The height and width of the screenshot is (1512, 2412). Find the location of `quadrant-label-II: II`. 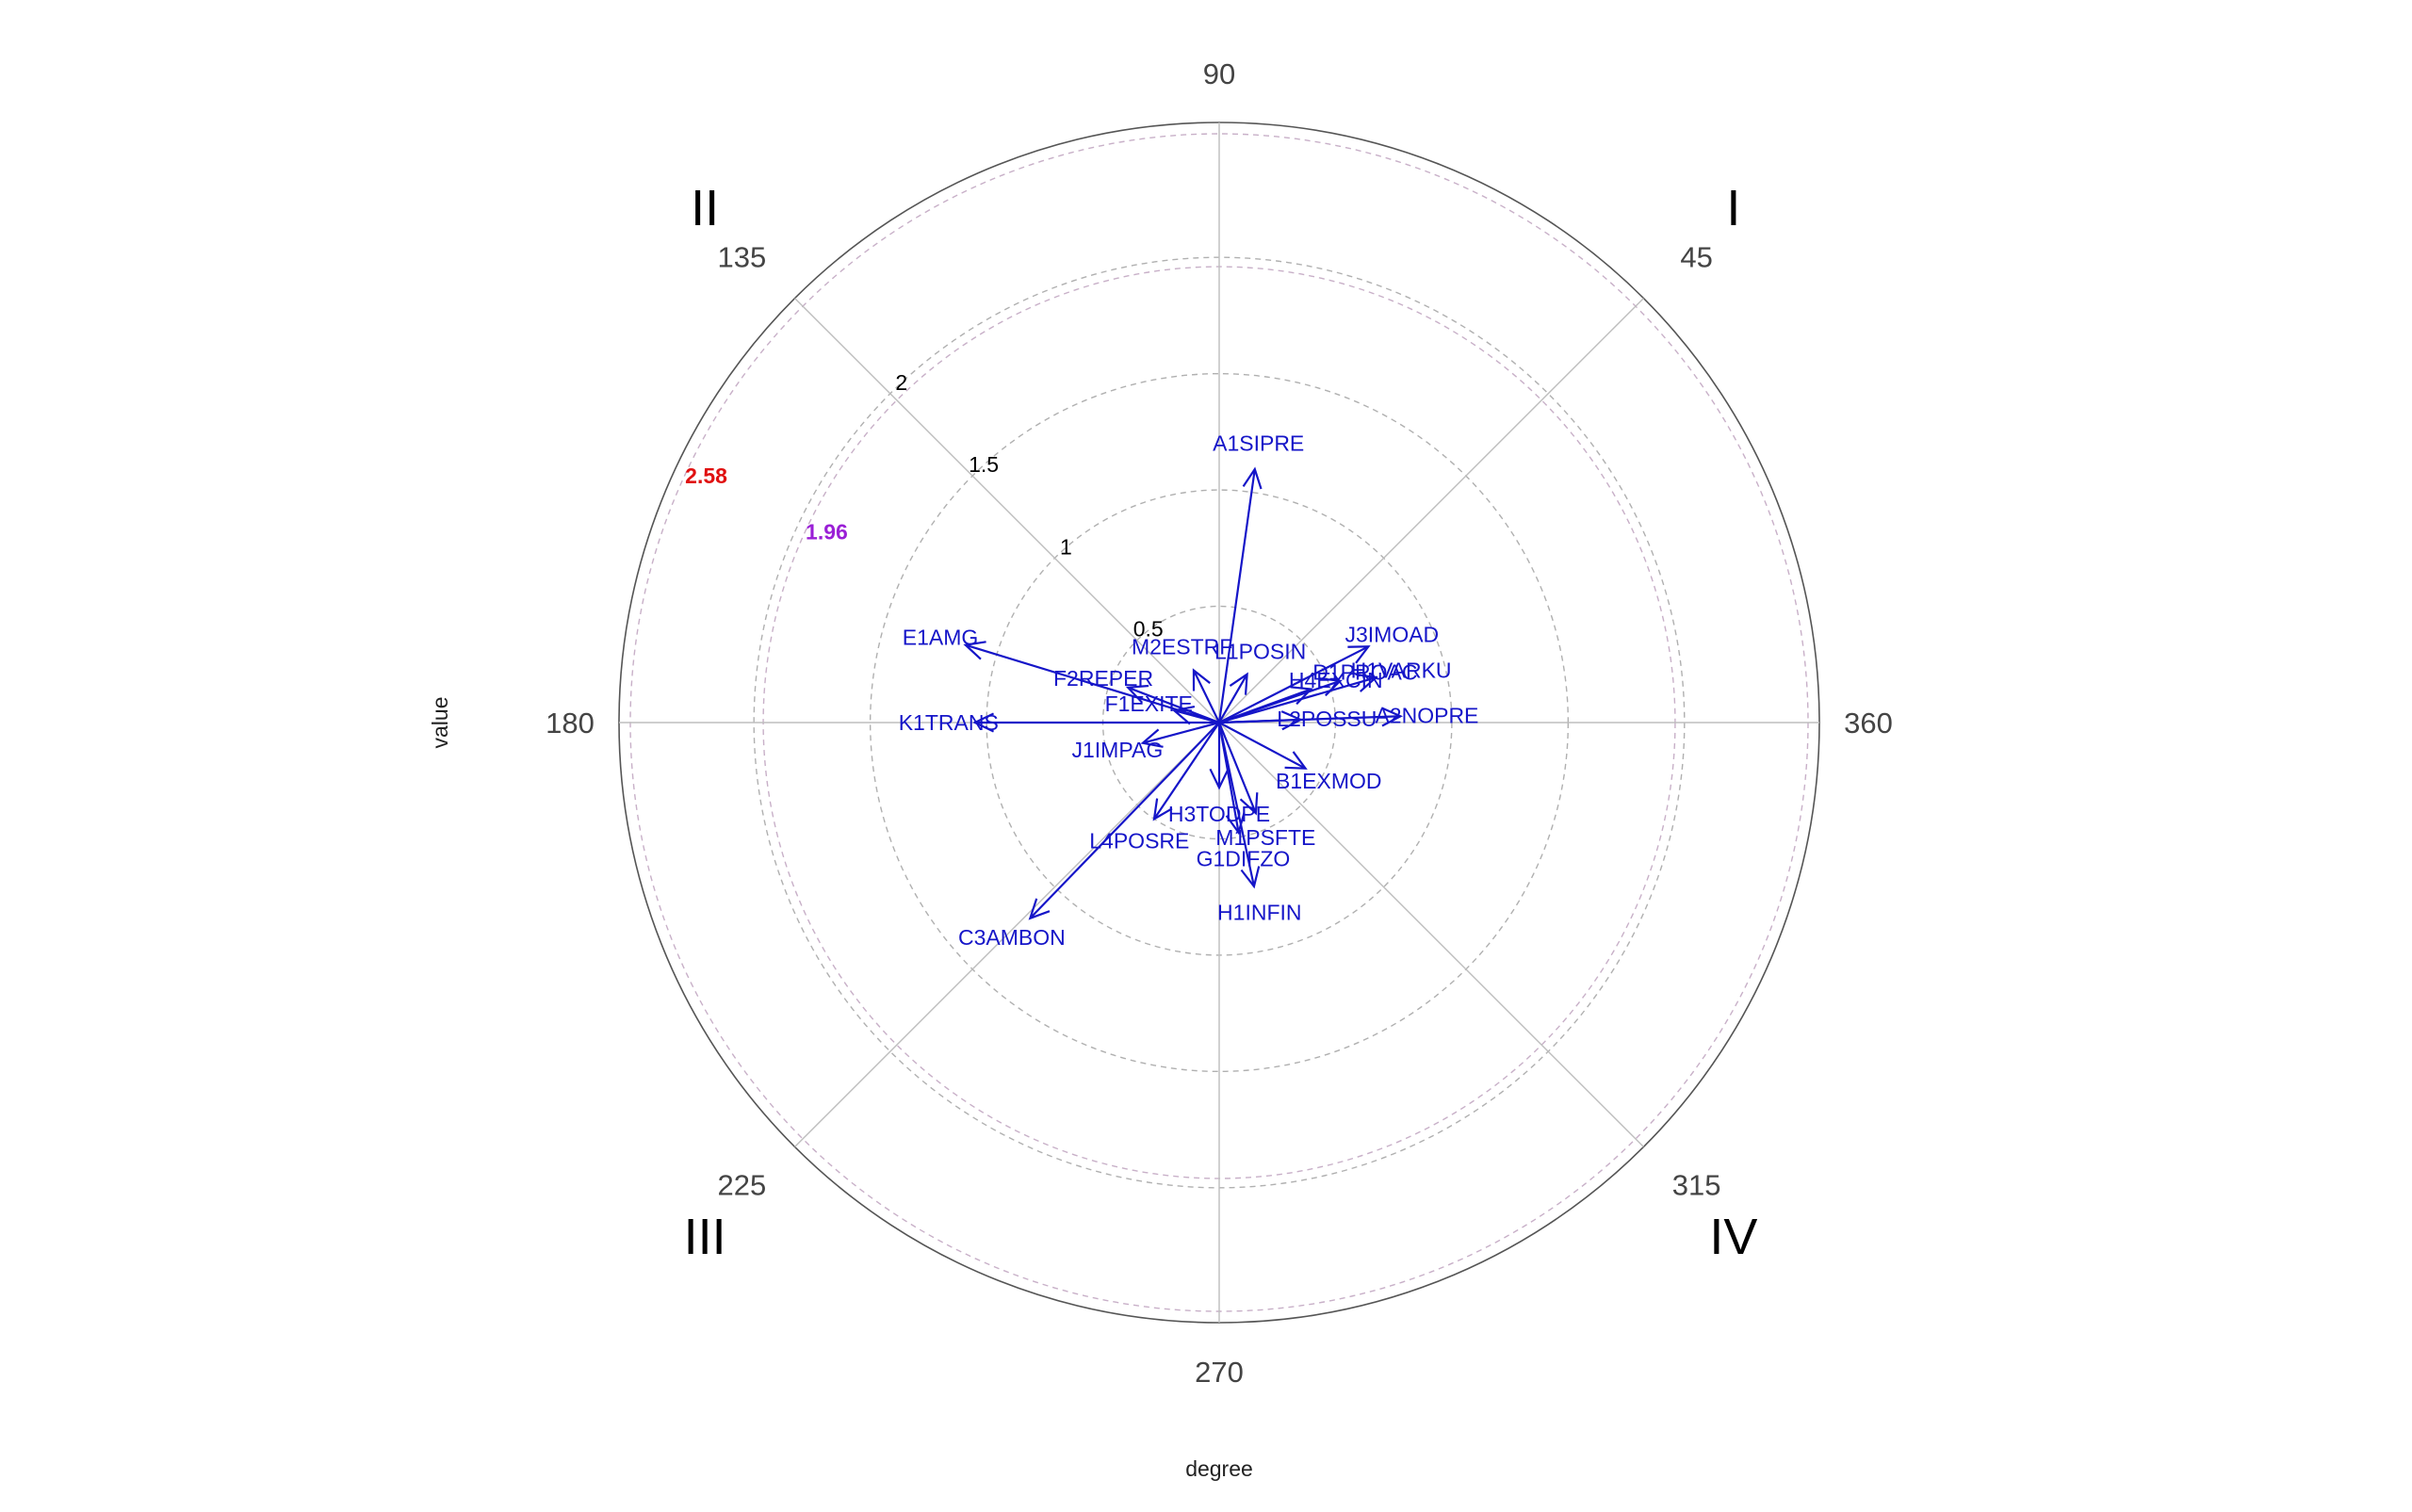

quadrant-label-II: II is located at coordinates (705, 208).